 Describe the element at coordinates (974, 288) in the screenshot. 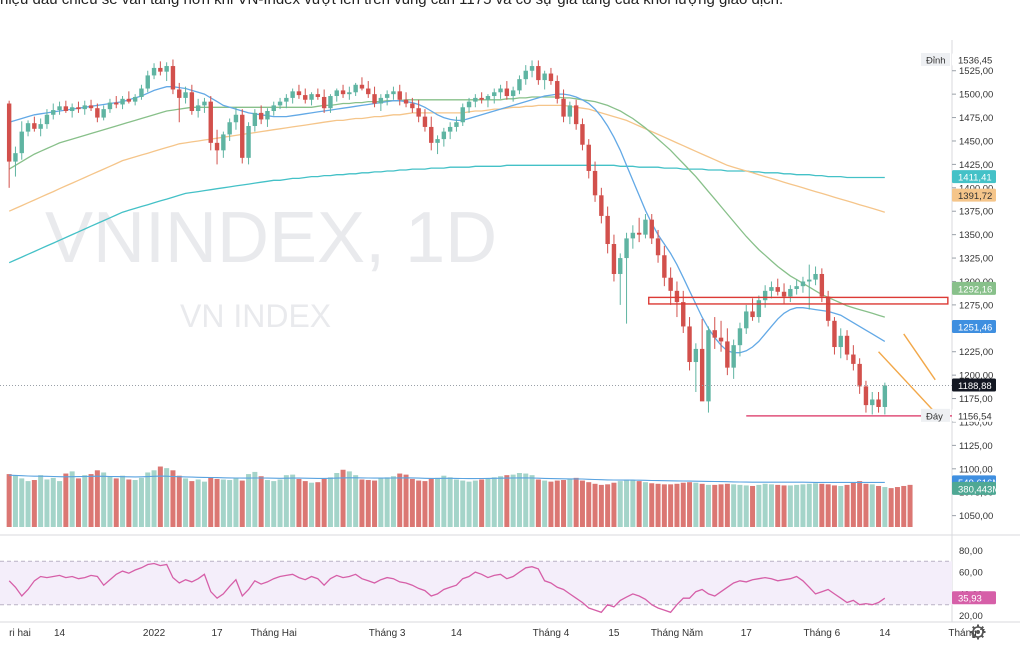

I see `price-badge: 1292,16` at that location.